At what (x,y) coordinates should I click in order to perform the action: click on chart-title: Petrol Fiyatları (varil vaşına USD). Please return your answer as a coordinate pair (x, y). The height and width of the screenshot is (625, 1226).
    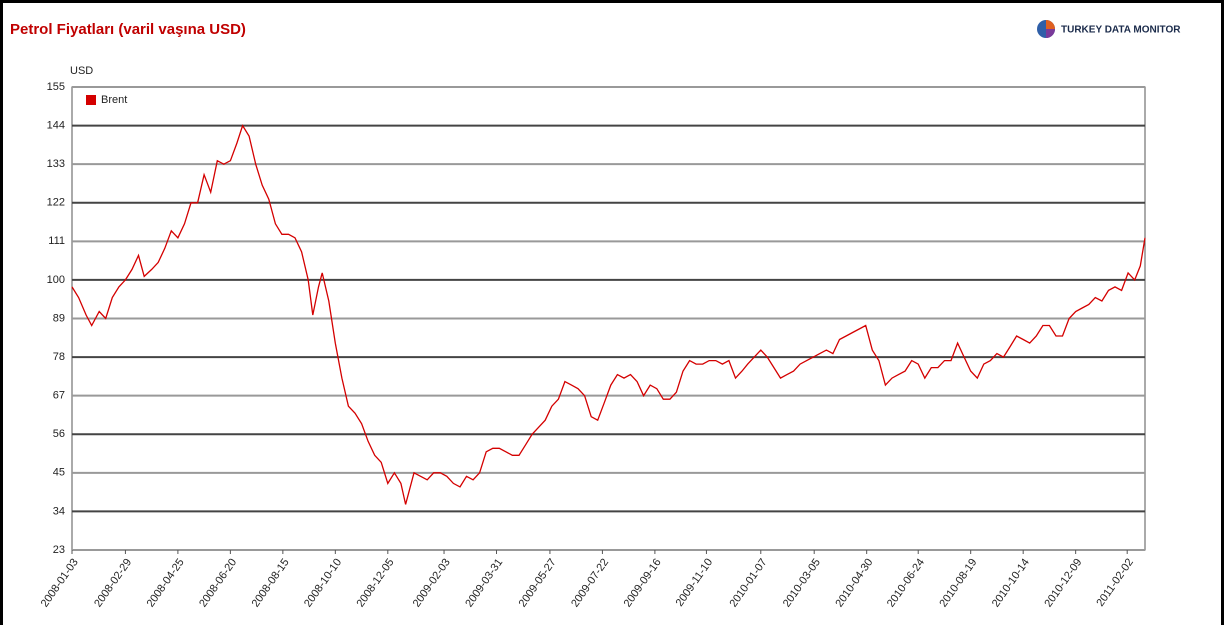
    Looking at the image, I should click on (128, 29).